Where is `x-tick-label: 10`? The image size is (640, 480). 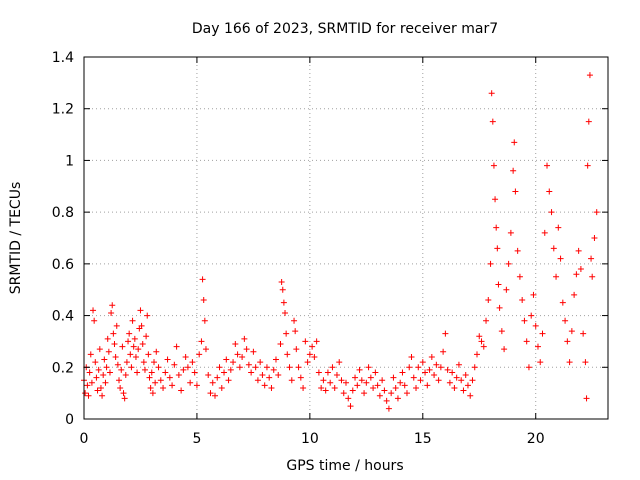 x-tick-label: 10 is located at coordinates (310, 439).